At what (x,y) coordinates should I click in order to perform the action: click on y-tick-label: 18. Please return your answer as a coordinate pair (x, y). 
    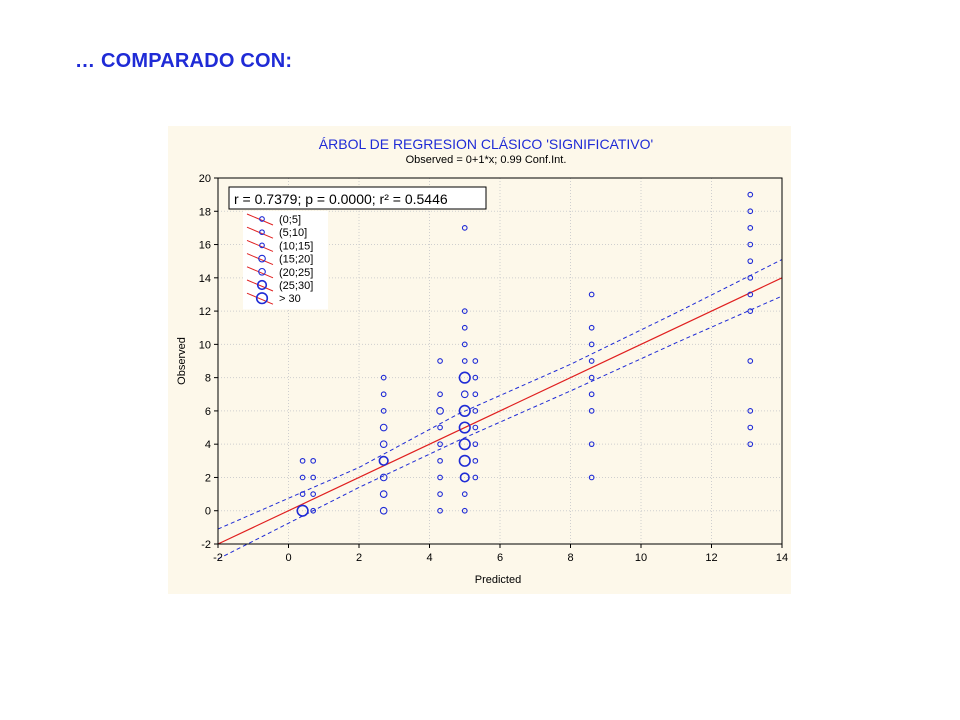
    Looking at the image, I should click on (205, 212).